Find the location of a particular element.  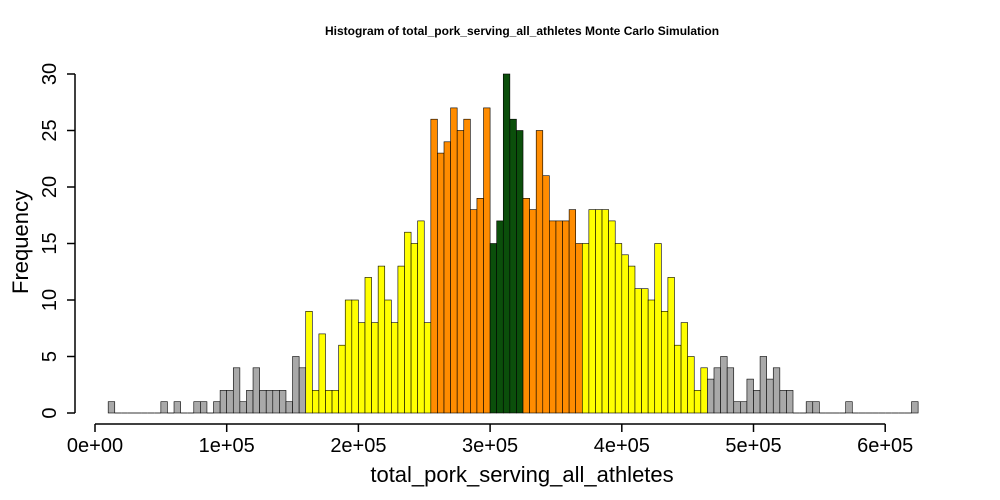

x-tick-label: 4e+05 is located at coordinates (622, 446).